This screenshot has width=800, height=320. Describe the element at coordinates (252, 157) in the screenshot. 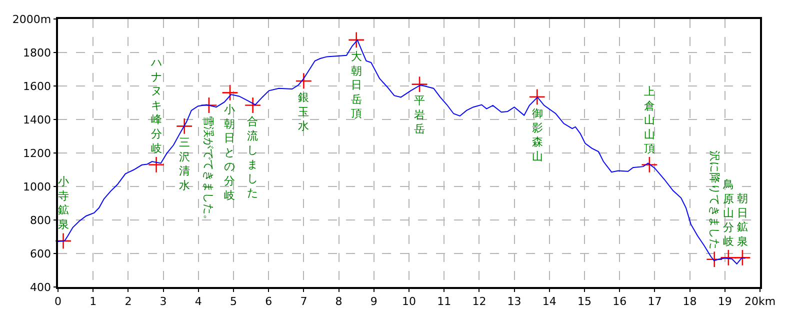

I see `annotation: 合流しました` at that location.